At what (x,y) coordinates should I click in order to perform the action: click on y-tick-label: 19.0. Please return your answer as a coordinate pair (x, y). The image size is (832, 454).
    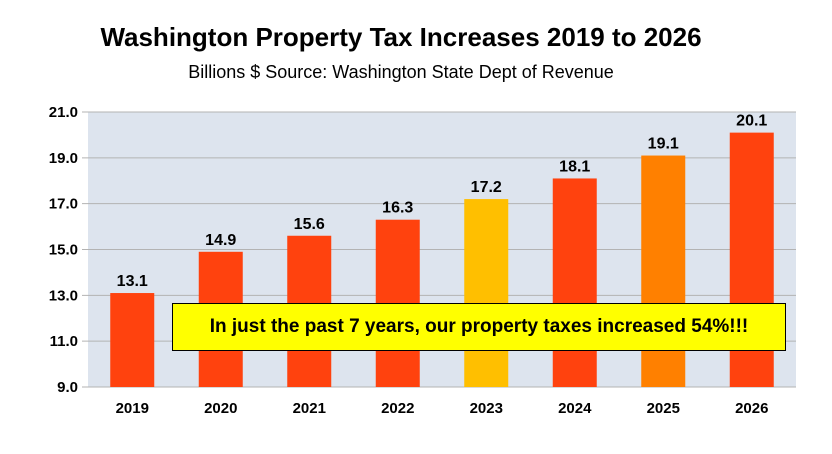
    Looking at the image, I should click on (63, 158).